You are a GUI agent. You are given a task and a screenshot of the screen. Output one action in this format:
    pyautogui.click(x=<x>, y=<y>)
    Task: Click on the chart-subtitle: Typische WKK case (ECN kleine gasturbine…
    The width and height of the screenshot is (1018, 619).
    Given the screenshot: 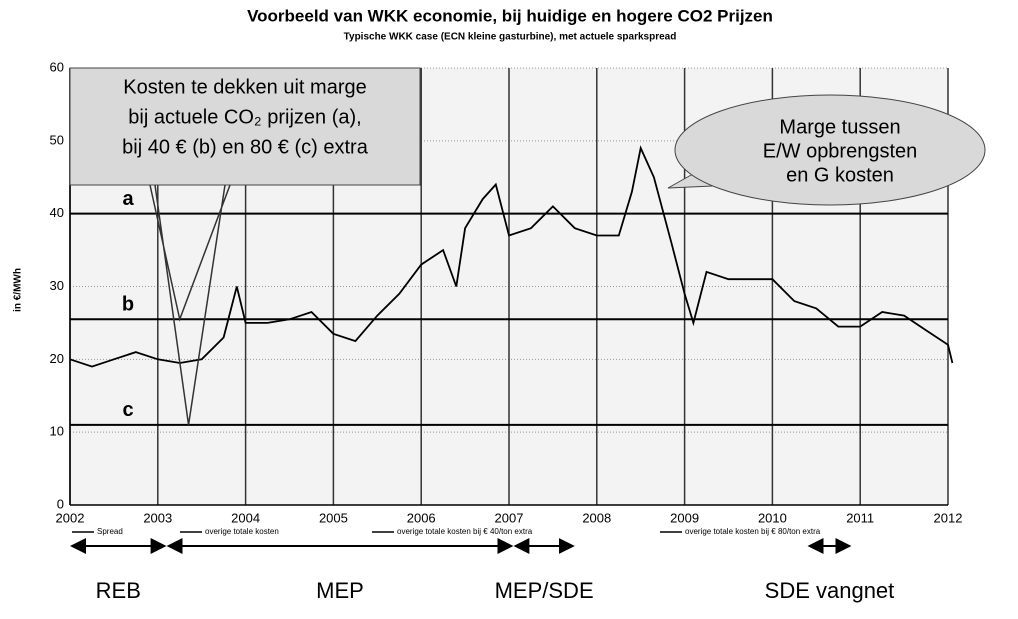 What is the action you would take?
    pyautogui.click(x=510, y=37)
    